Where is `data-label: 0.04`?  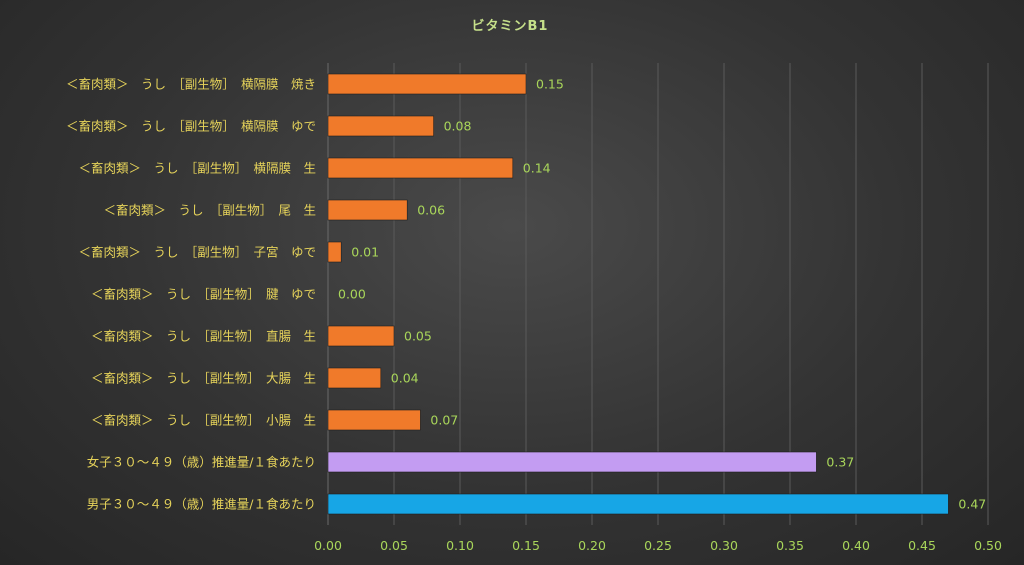
data-label: 0.04 is located at coordinates (405, 378).